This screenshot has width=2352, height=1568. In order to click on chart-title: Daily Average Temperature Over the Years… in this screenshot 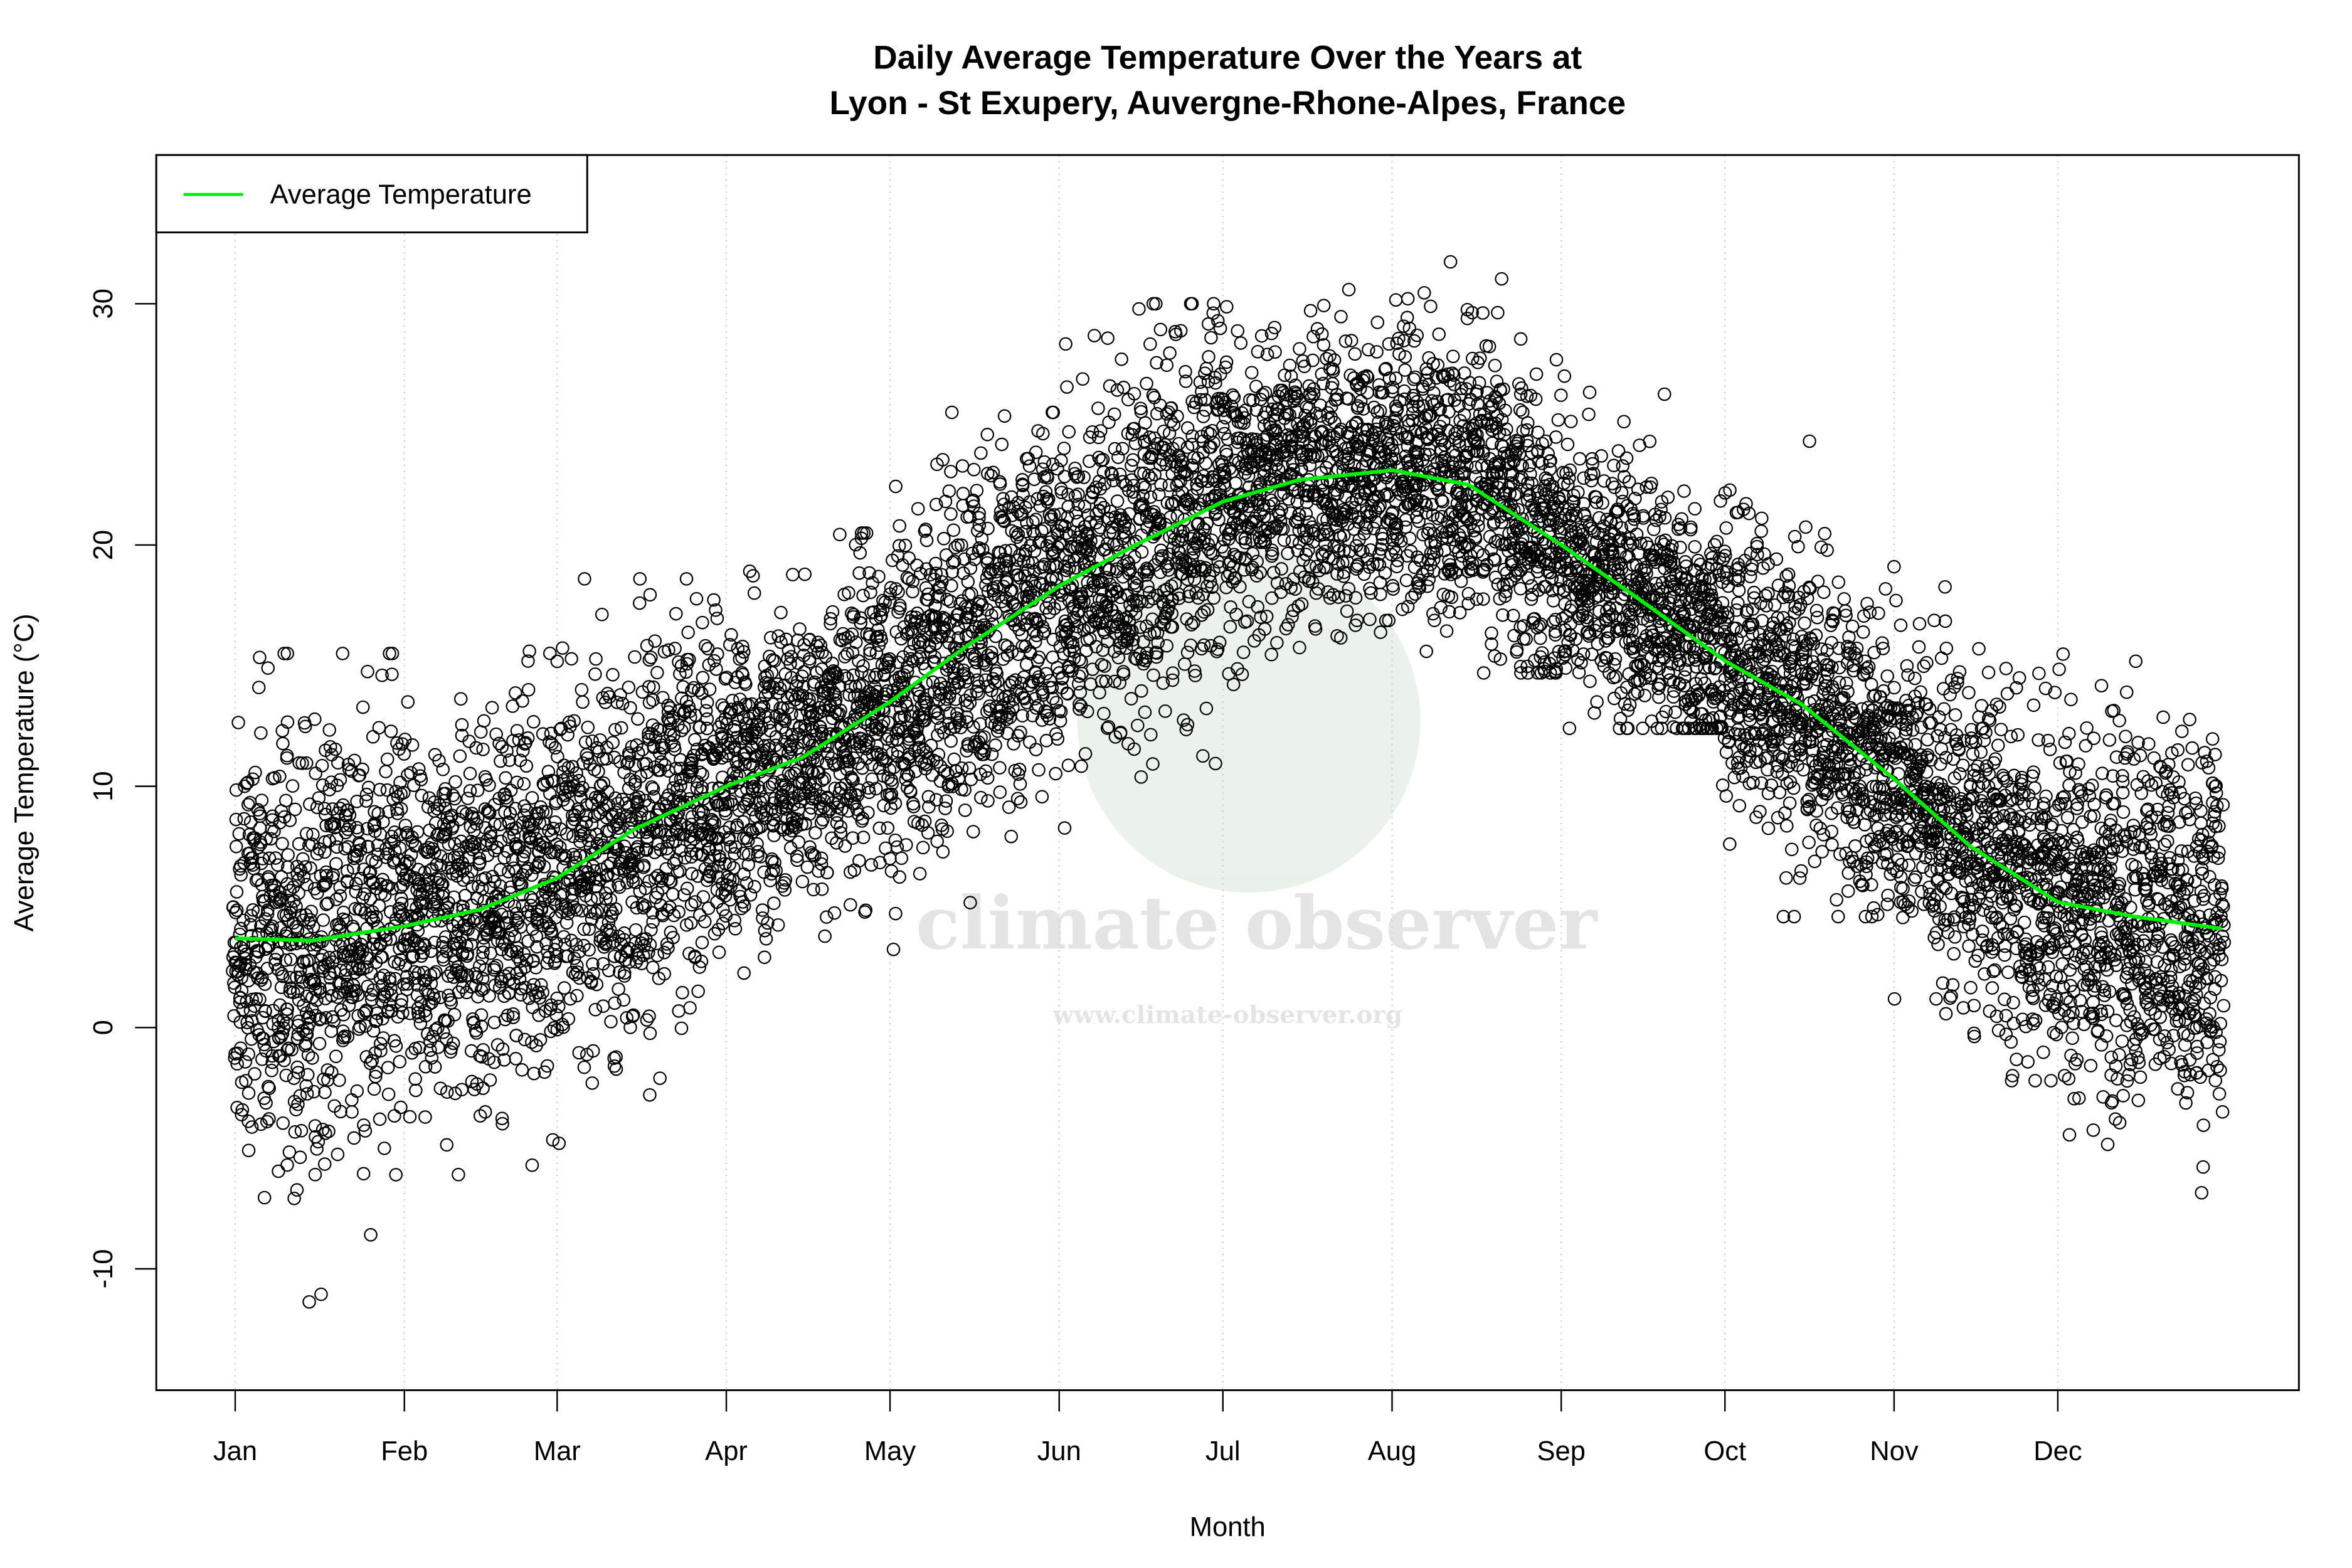, I will do `click(1227, 57)`.